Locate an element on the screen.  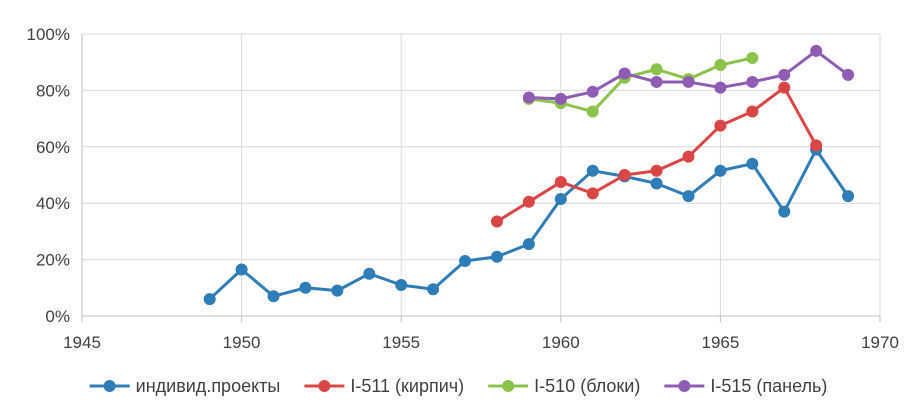
legend-item: I-510 (блоки) is located at coordinates (564, 386).